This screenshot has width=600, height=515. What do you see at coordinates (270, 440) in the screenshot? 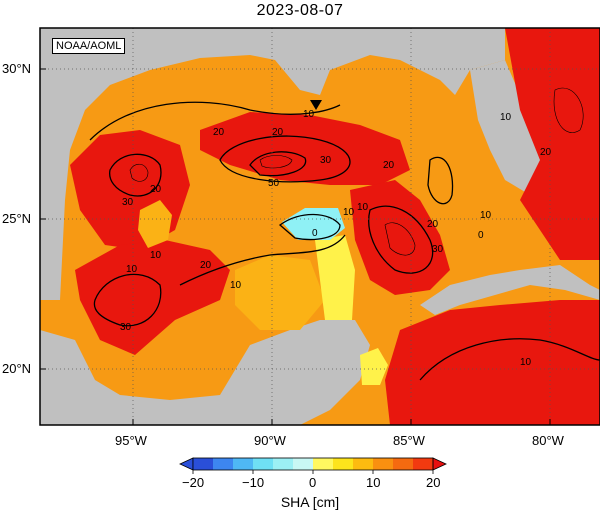
I see `lon-label-90w: 90°W` at bounding box center [270, 440].